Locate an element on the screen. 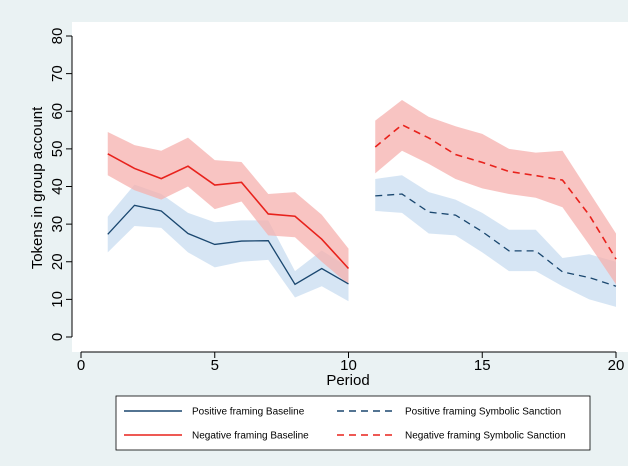 The height and width of the screenshot is (466, 628). line-negative-framing-symbolic-sanction is located at coordinates (495, 191).